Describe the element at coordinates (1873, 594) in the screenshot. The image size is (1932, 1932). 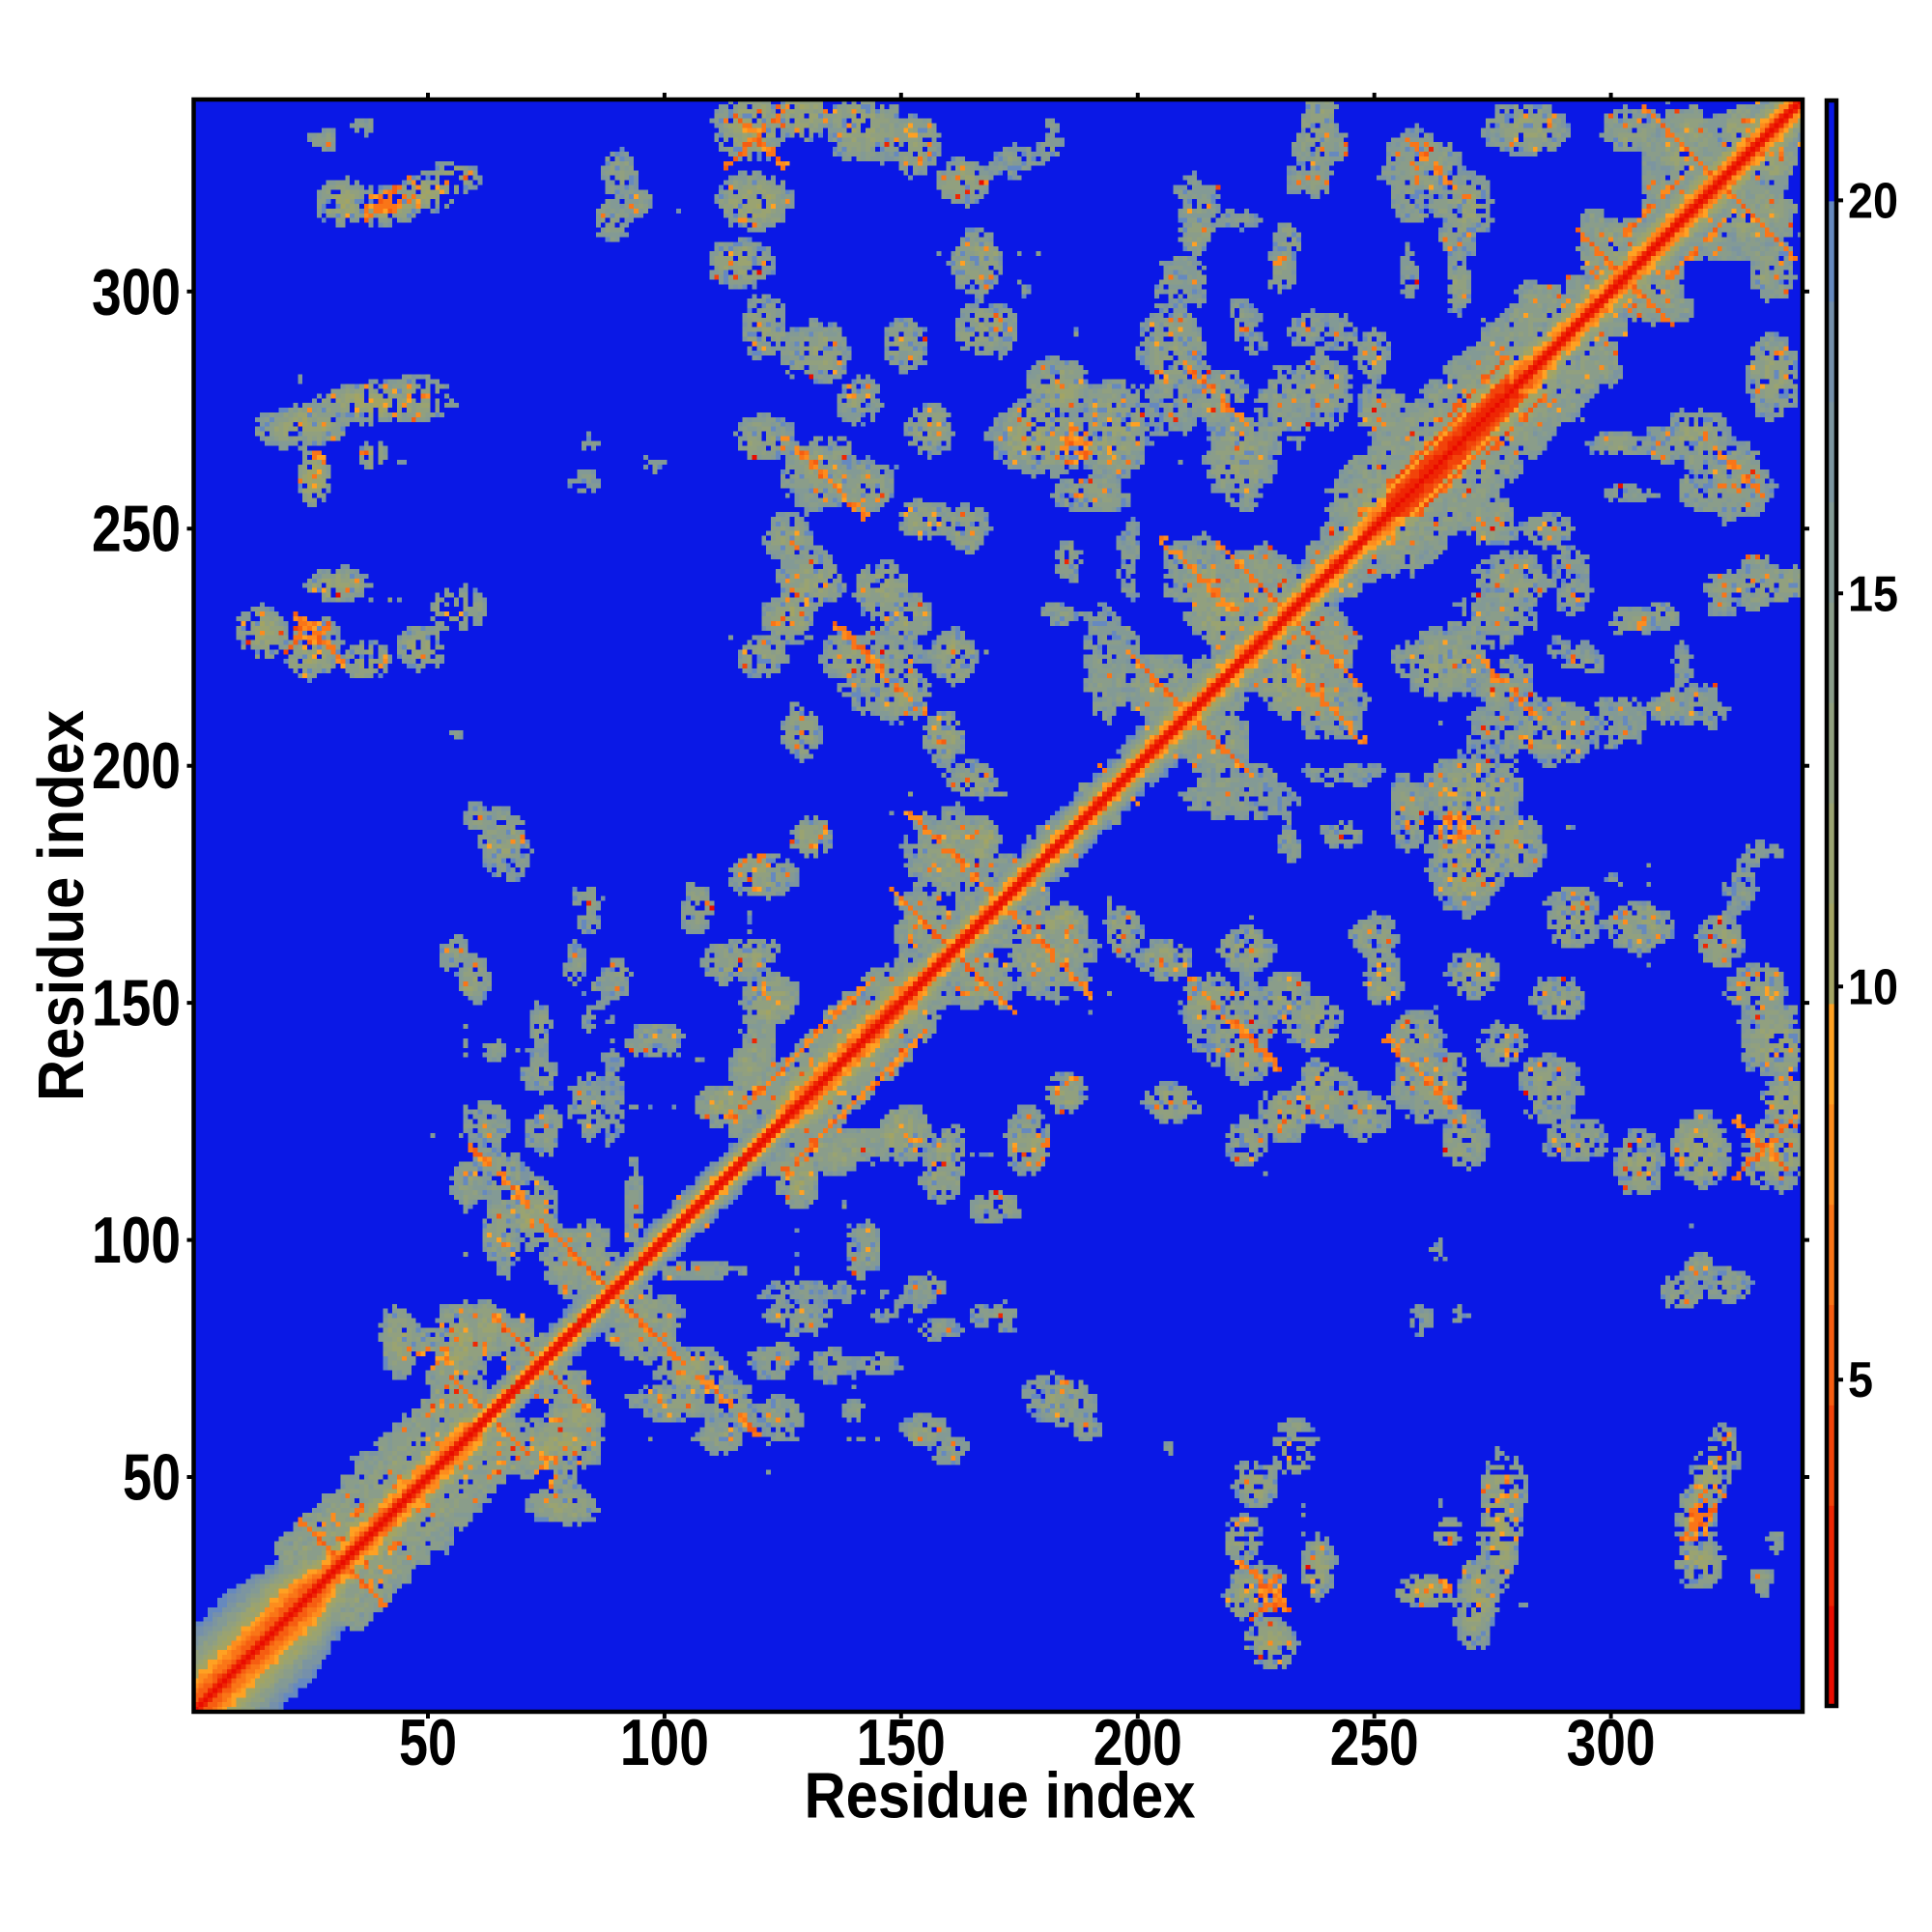
I see `svg-text: 15` at that location.